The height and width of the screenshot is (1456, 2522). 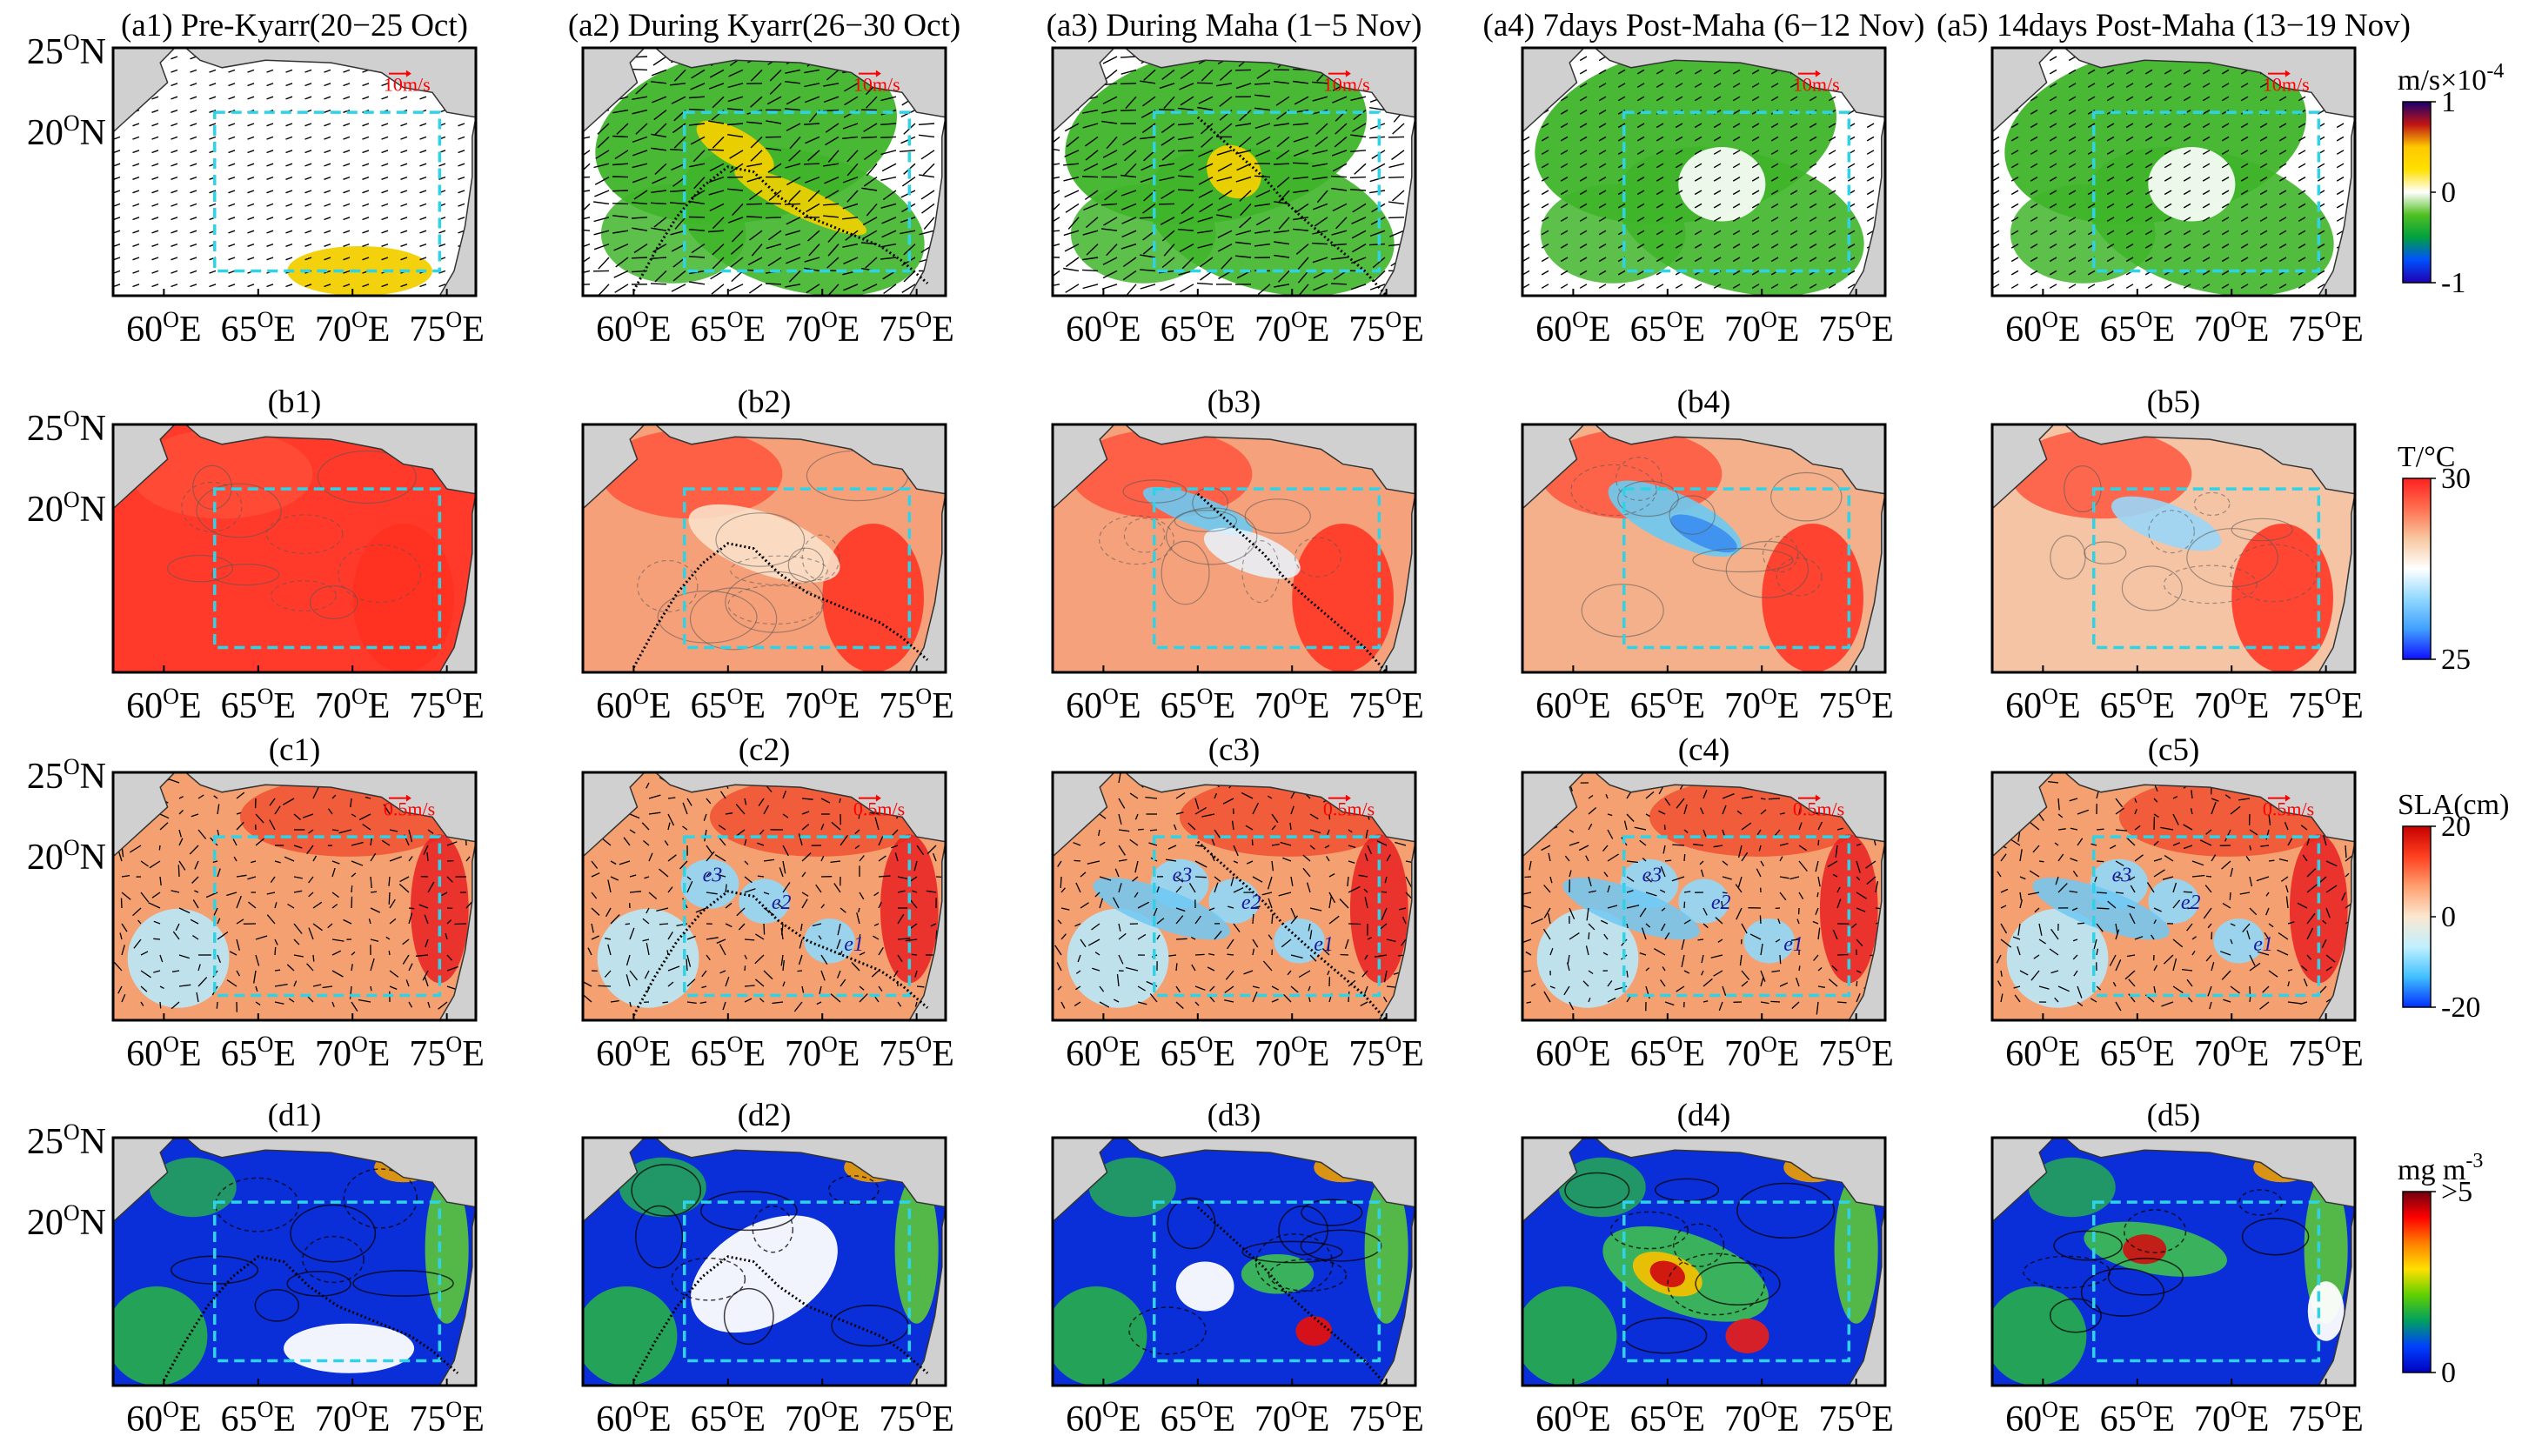 What do you see at coordinates (2448, 102) in the screenshot?
I see `colorbar-tick-label: 1` at bounding box center [2448, 102].